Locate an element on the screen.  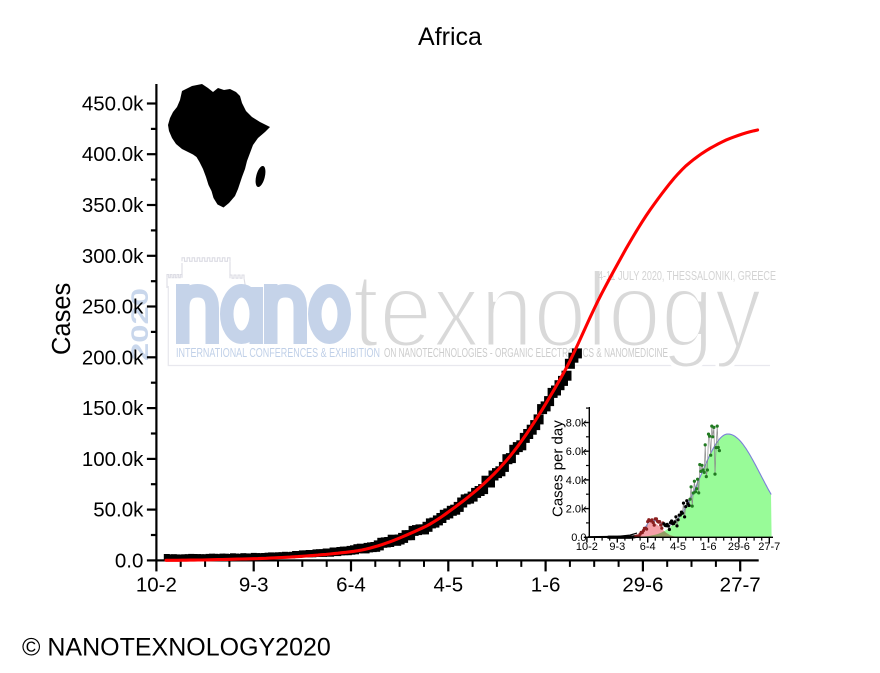
svg-text: 350.0k is located at coordinates (113, 205).